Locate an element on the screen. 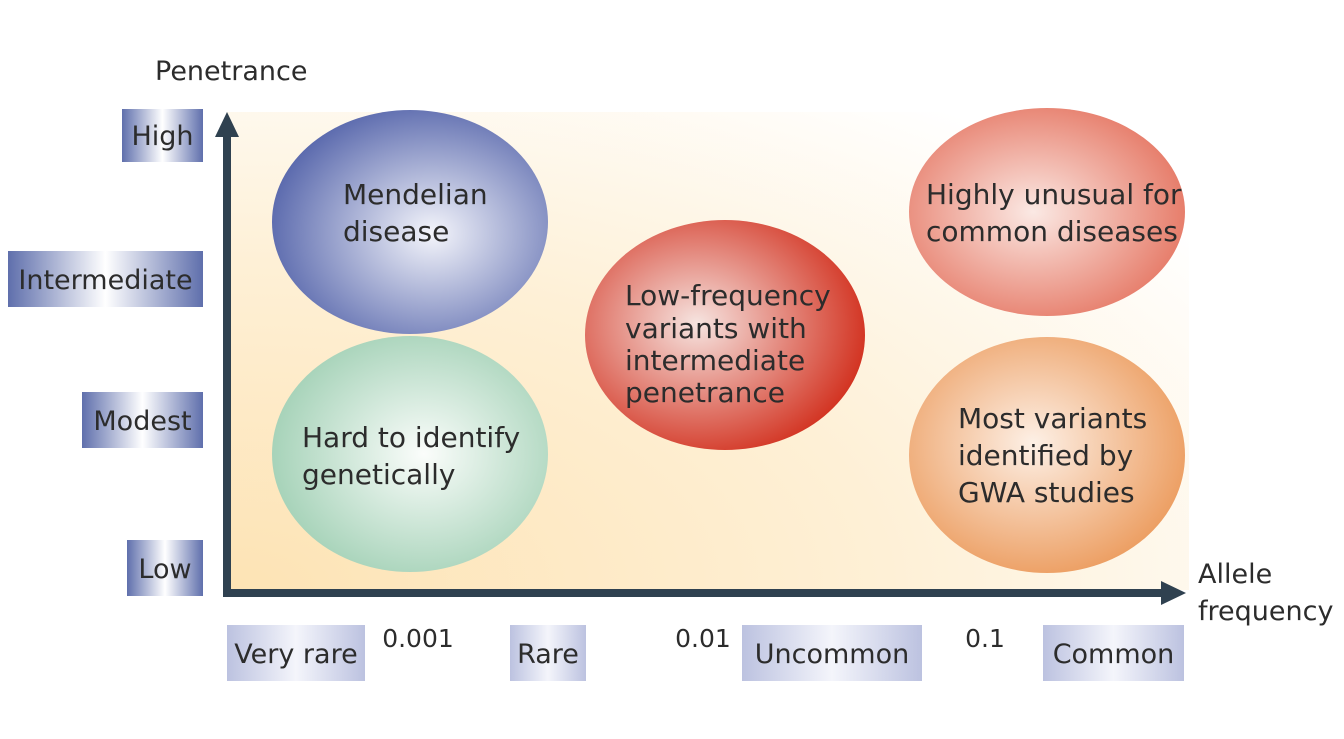 The width and height of the screenshot is (1344, 739). unusual-line1: Highly unusual for is located at coordinates (1054, 194).